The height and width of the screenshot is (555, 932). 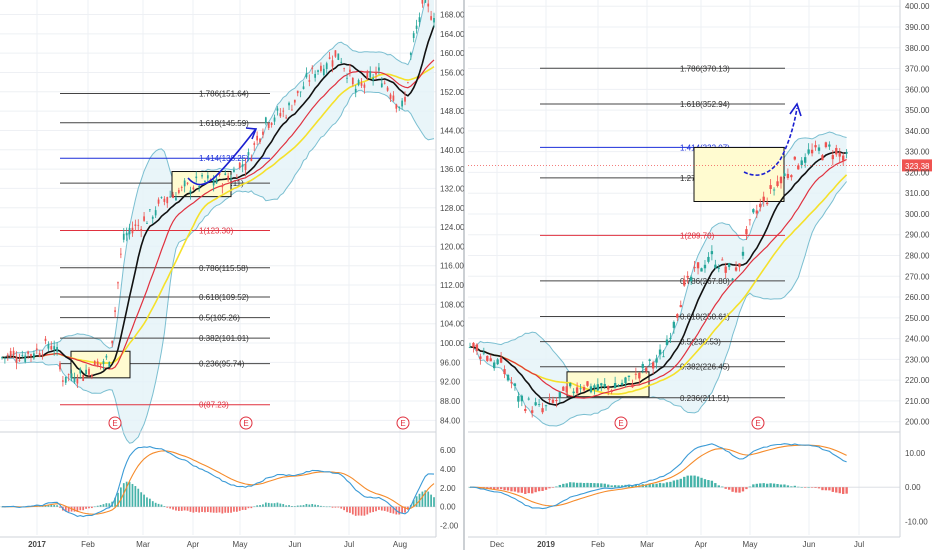 What do you see at coordinates (452, 111) in the screenshot?
I see `price-axis-tick: 148.00` at bounding box center [452, 111].